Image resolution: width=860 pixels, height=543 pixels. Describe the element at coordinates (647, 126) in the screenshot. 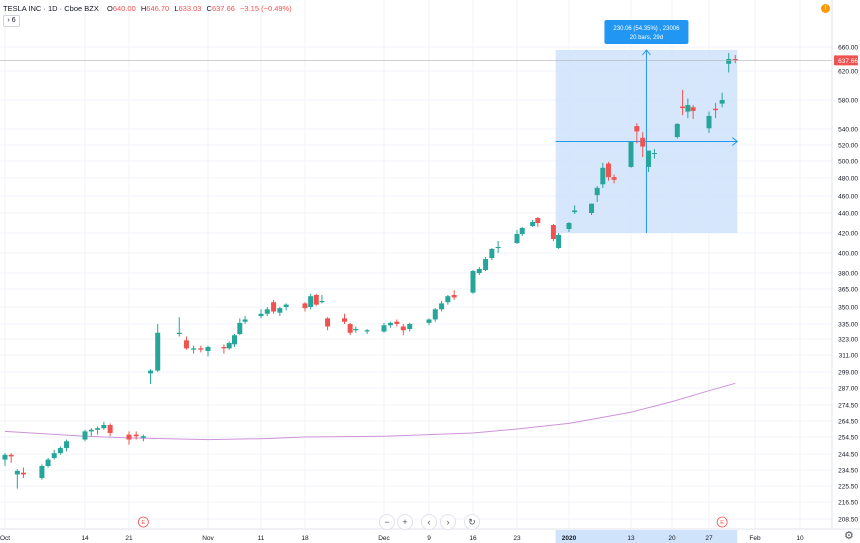

I see `date-range-measure: 230.06 (54.35%) , 23006 20 bars, 29d` at that location.